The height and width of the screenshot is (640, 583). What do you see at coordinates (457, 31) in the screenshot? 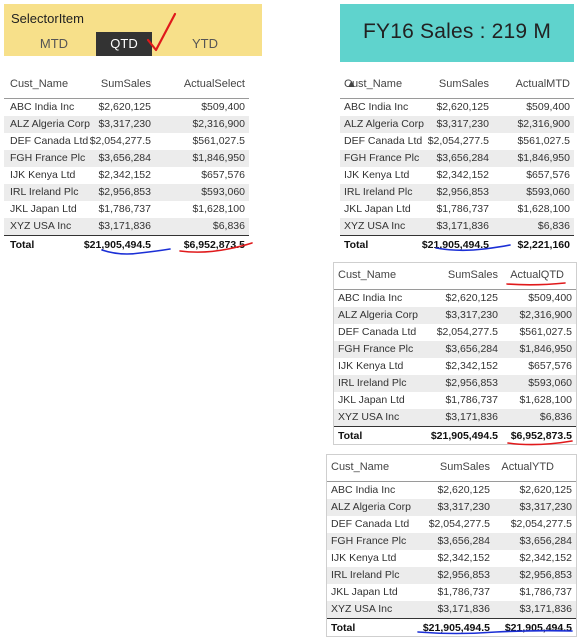
I see `card-value: FY16 Sales : 219 M` at bounding box center [457, 31].